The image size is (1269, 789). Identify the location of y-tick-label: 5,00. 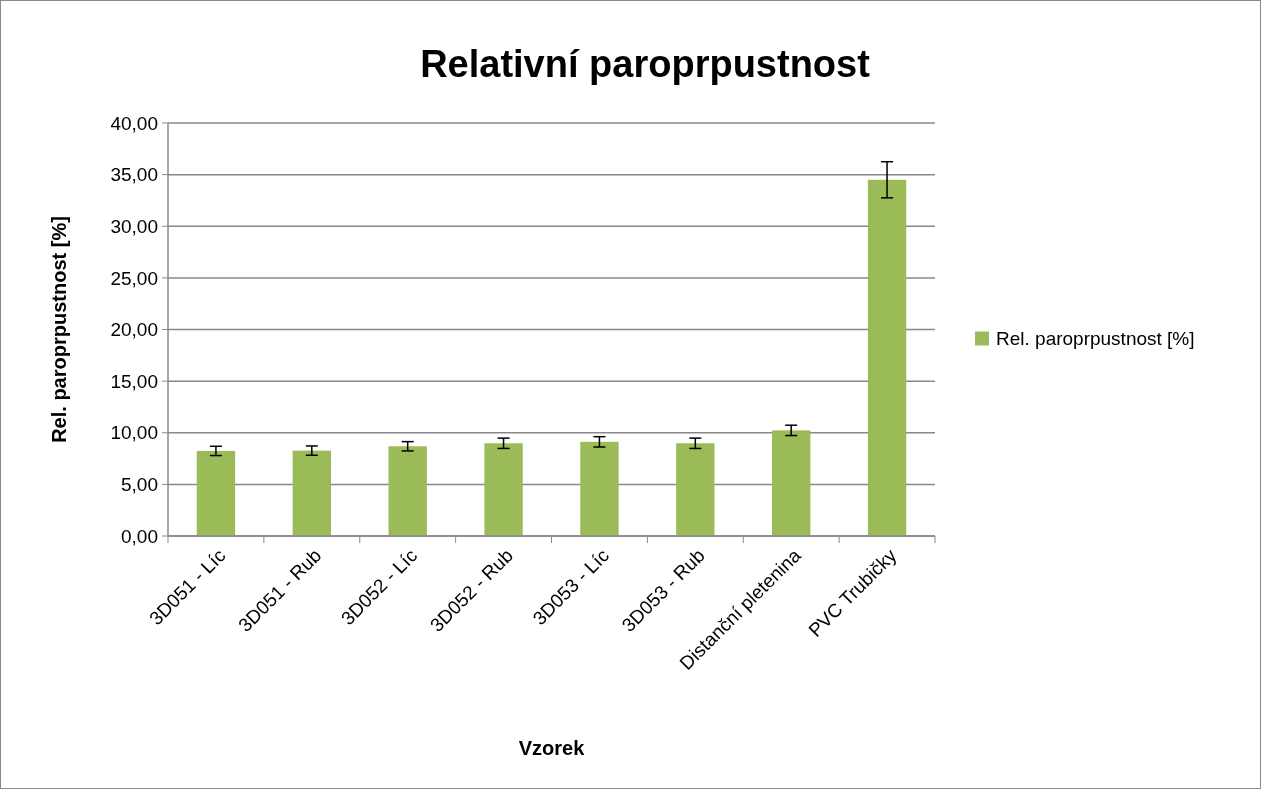
(139, 485).